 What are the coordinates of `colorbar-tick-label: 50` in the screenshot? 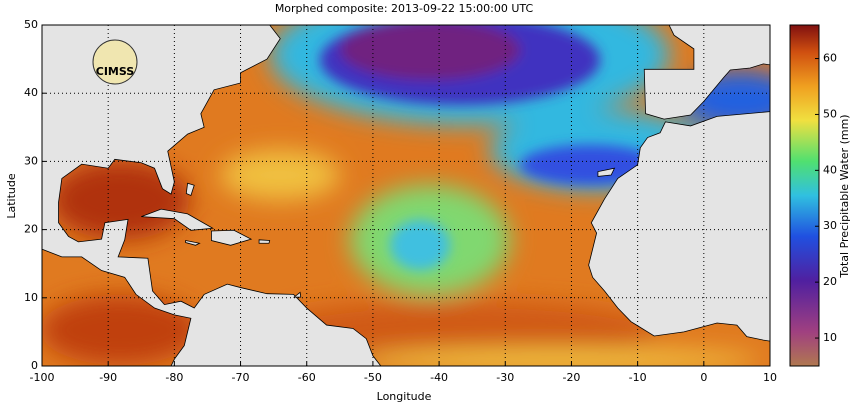 It's located at (830, 113).